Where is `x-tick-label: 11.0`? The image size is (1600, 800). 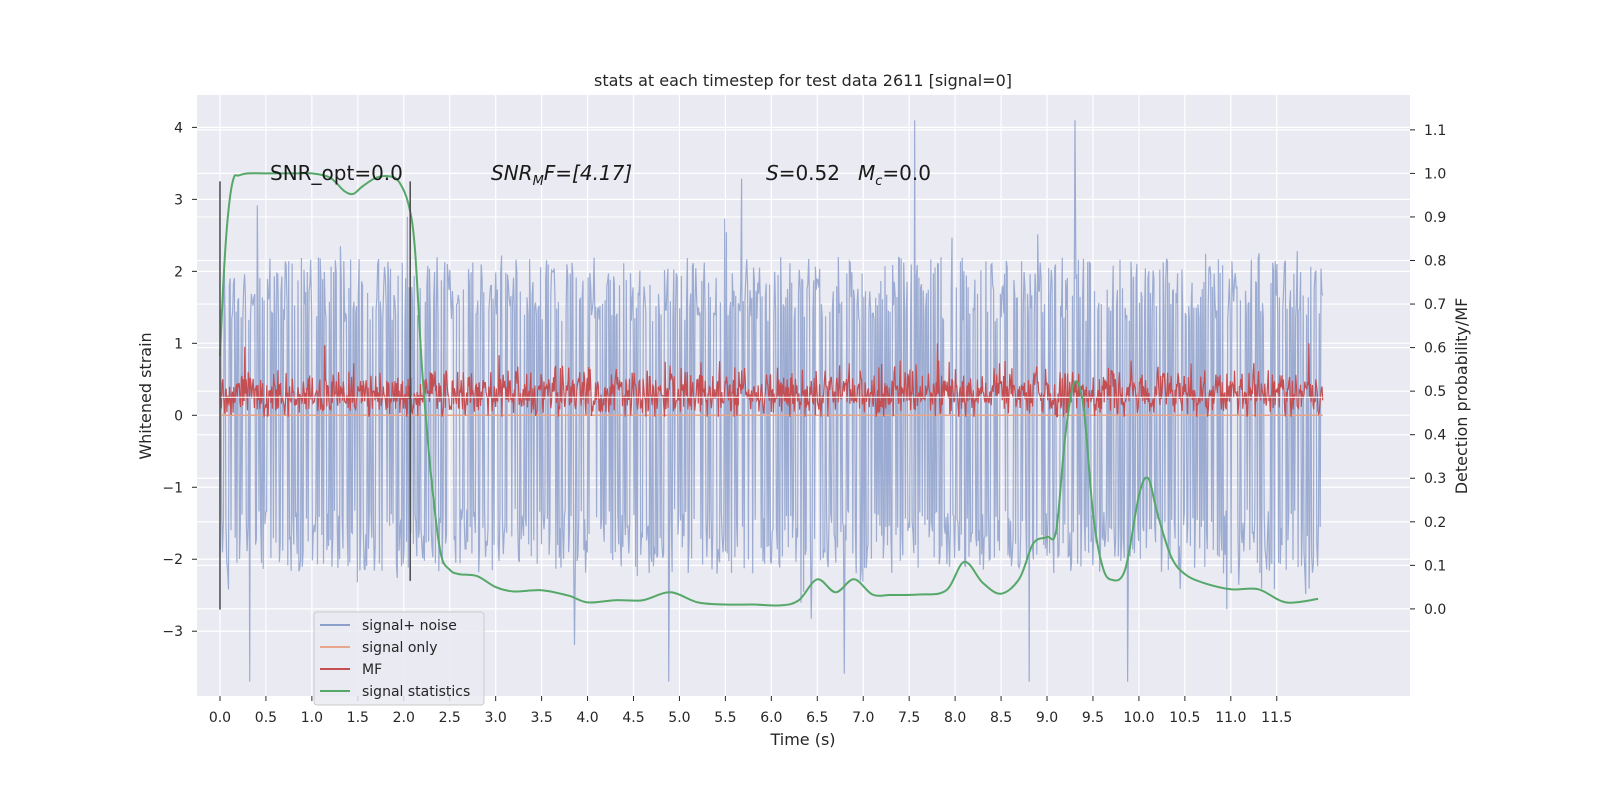 x-tick-label: 11.0 is located at coordinates (1230, 718).